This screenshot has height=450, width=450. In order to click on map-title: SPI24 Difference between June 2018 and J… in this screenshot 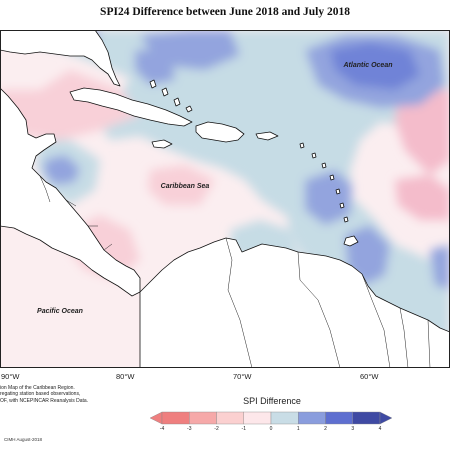, I will do `click(225, 12)`.